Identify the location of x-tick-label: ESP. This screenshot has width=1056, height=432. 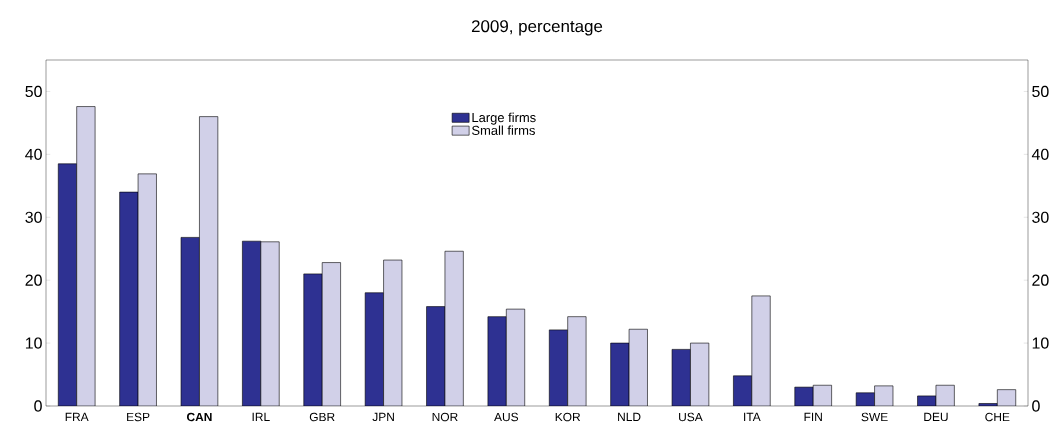
(138, 417).